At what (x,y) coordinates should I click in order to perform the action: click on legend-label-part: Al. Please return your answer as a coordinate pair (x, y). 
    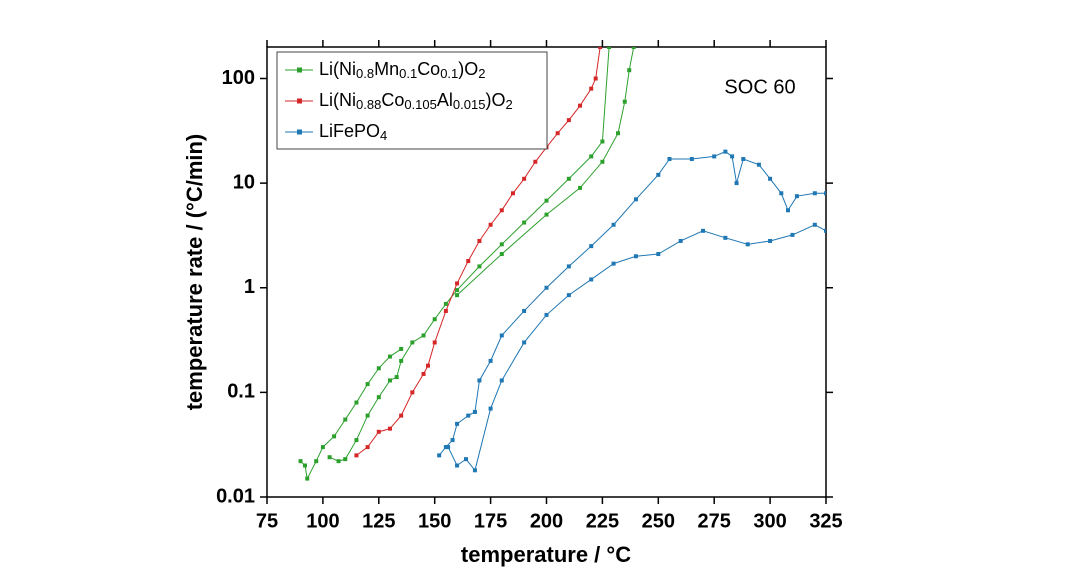
    Looking at the image, I should click on (445, 100).